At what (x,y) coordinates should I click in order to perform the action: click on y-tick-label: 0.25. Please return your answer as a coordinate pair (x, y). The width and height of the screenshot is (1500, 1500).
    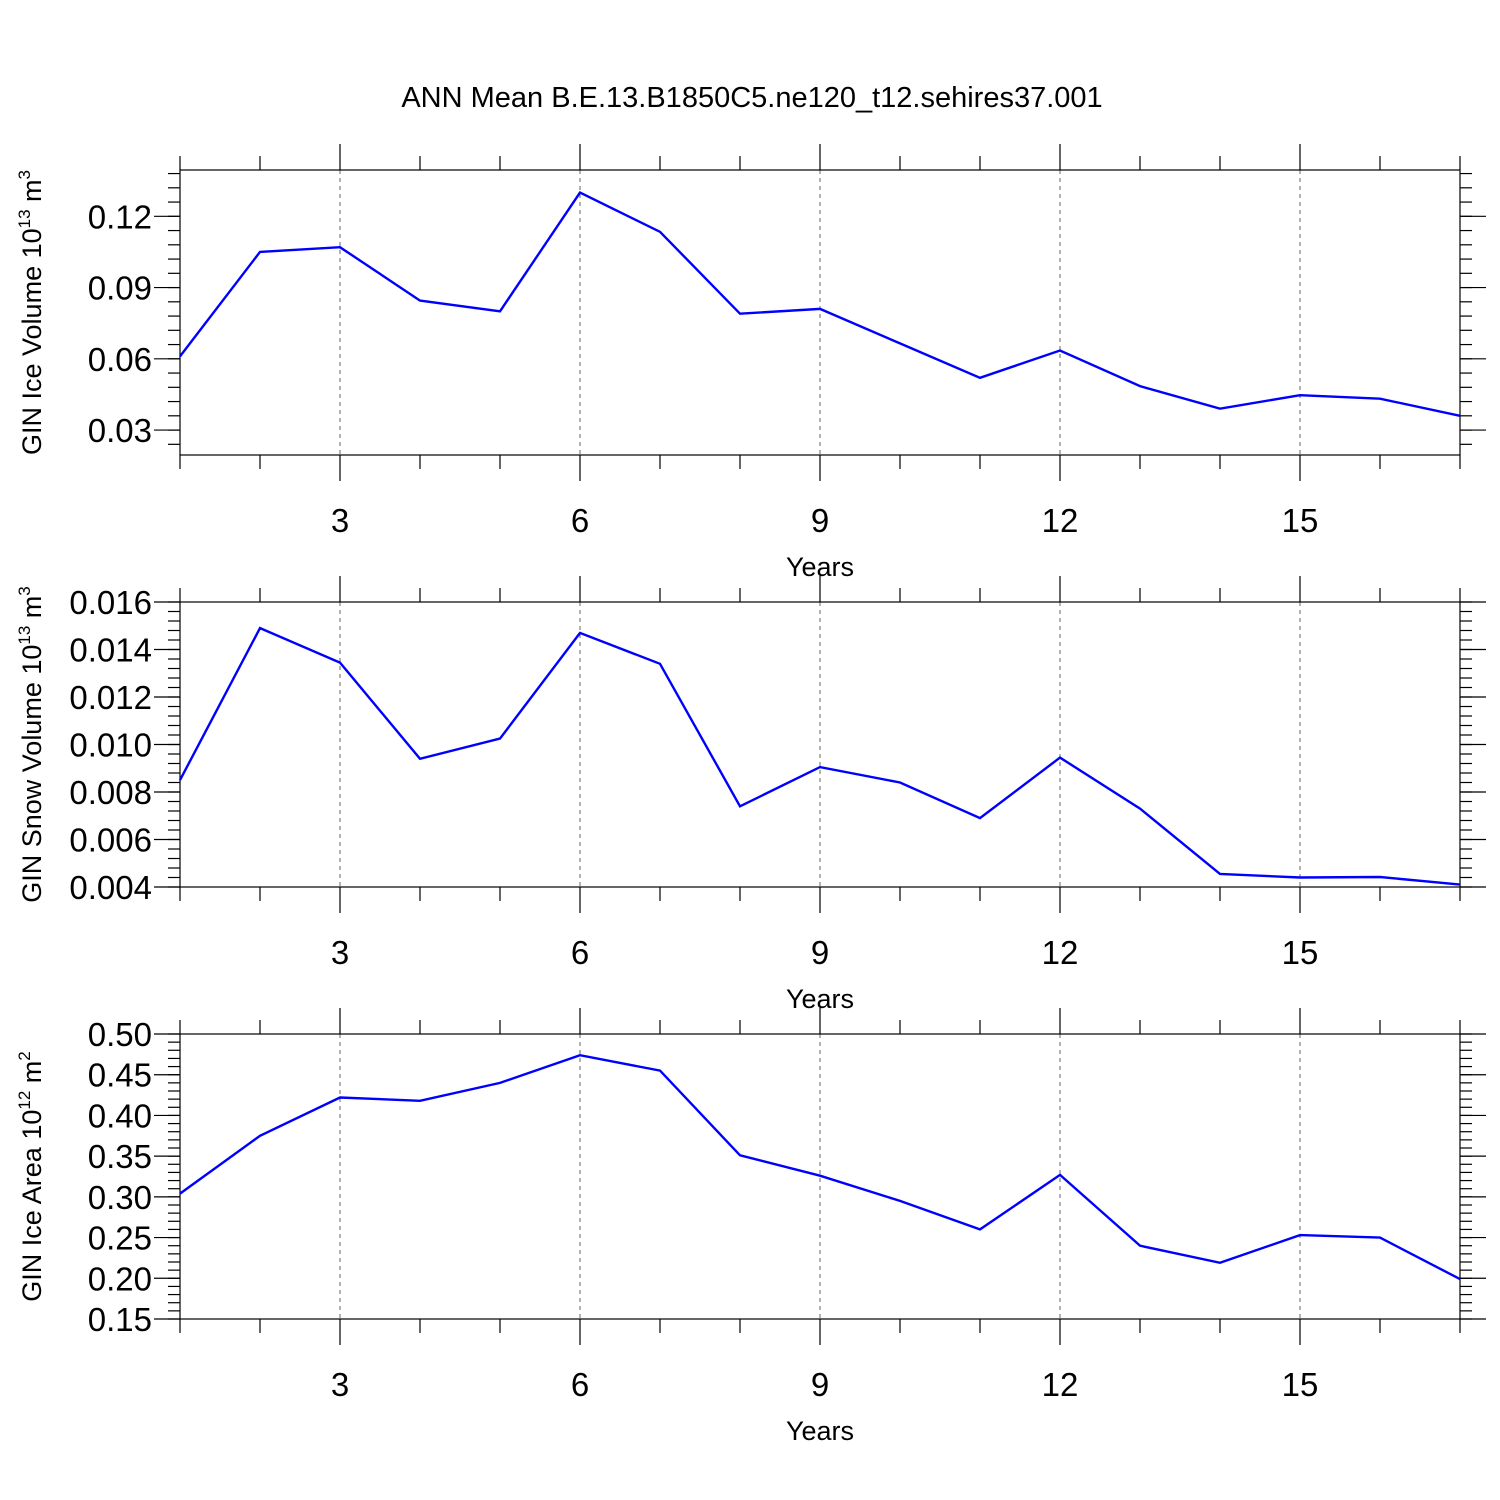
    Looking at the image, I should click on (120, 1238).